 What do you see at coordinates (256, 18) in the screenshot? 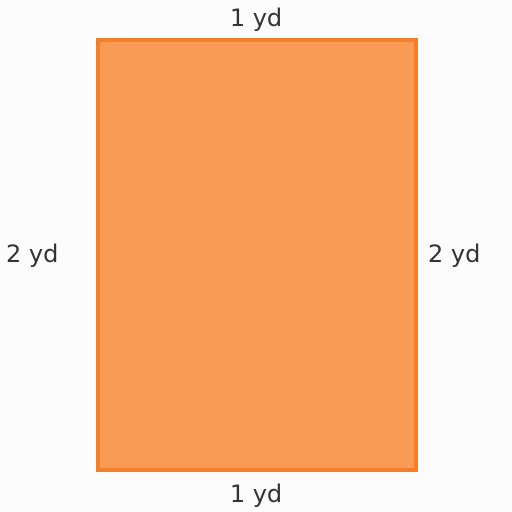
I see `top-side-length-label: 1 yd` at bounding box center [256, 18].